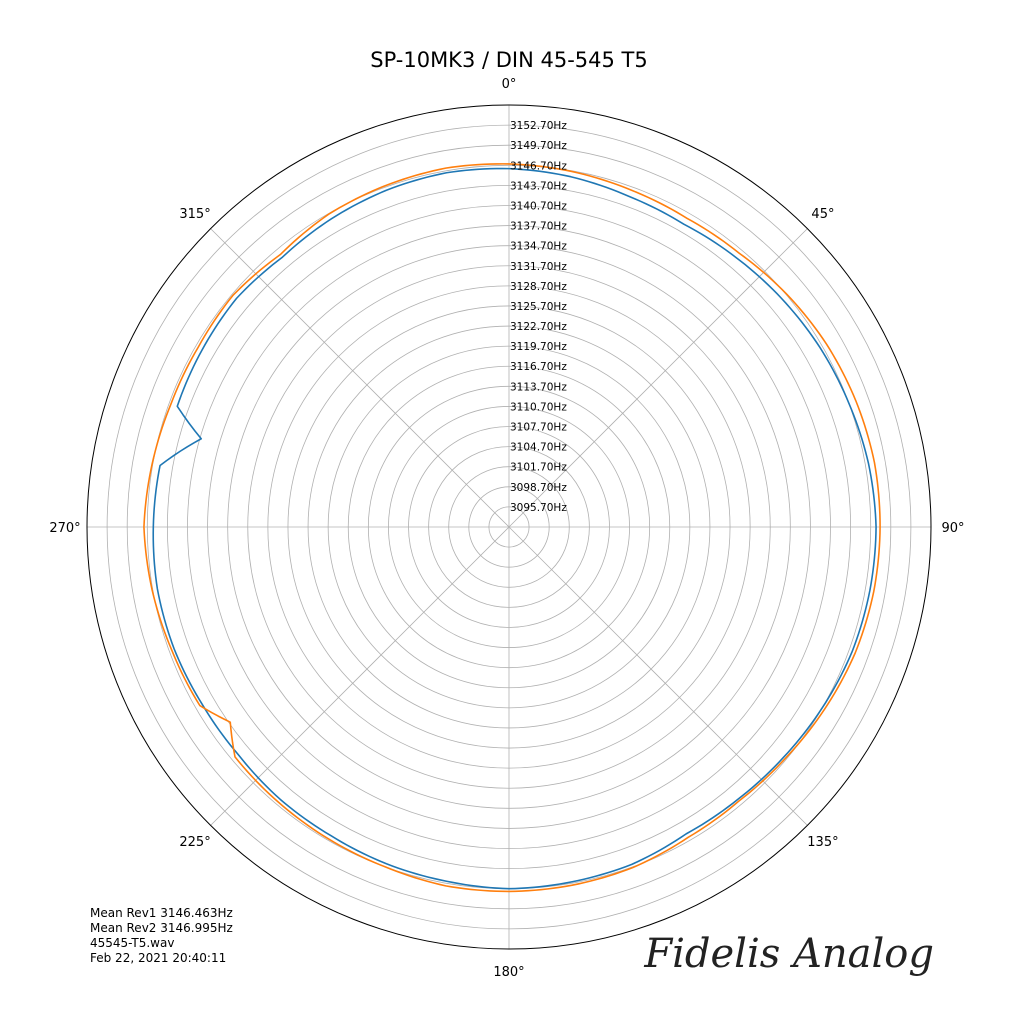 Image resolution: width=1014 pixels, height=1028 pixels. What do you see at coordinates (538, 287) in the screenshot?
I see `radial-tick-label: 3128.70Hz` at bounding box center [538, 287].